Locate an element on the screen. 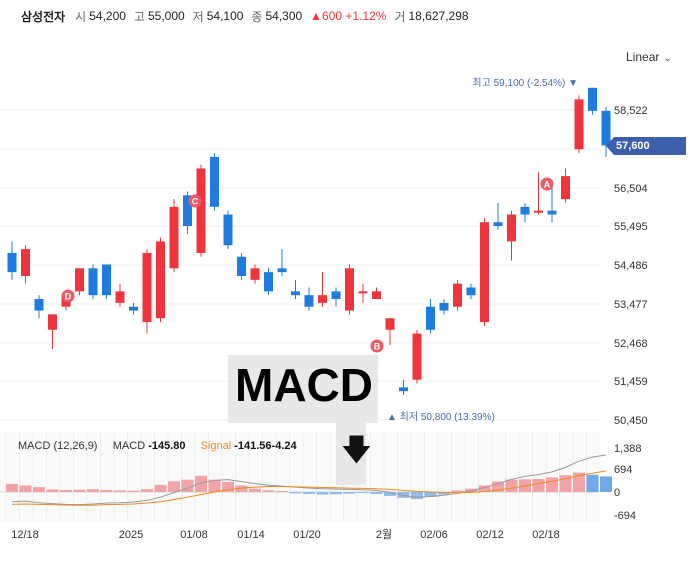  high-value: 55,000 is located at coordinates (166, 16).